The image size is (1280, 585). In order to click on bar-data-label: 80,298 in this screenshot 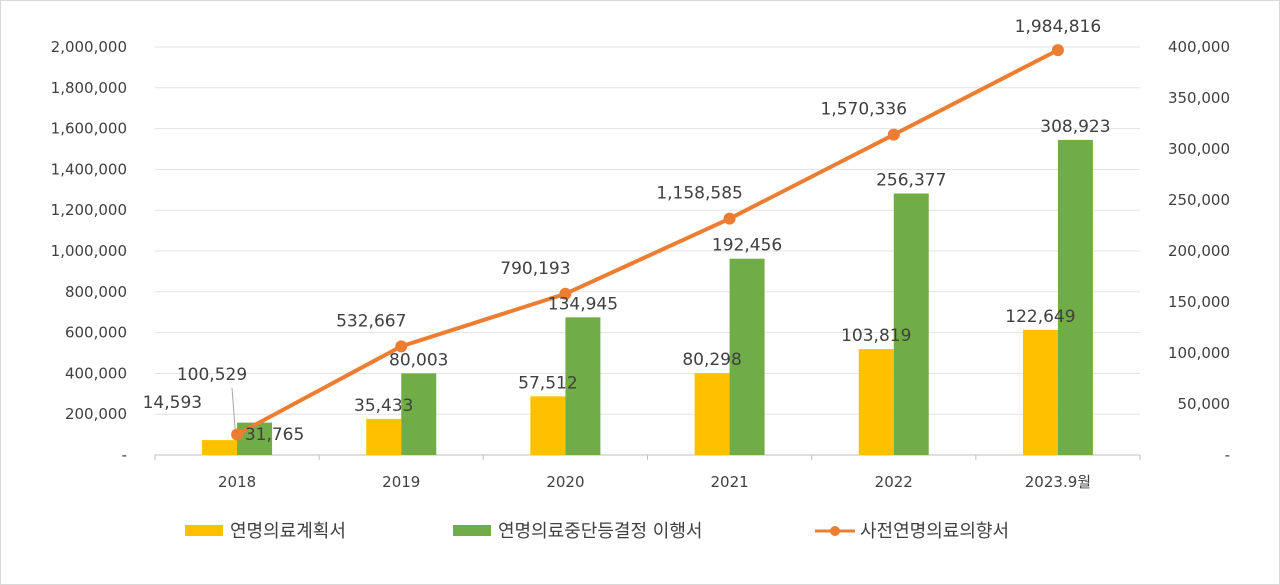, I will do `click(711, 360)`.